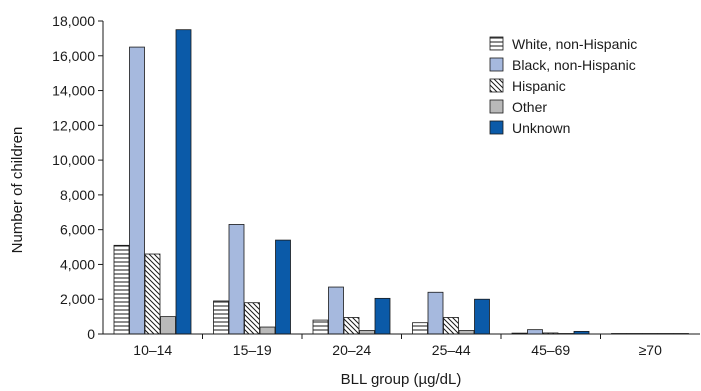 This screenshot has height=391, width=701. What do you see at coordinates (574, 44) in the screenshot?
I see `legend-label: White, non-Hispanic` at bounding box center [574, 44].